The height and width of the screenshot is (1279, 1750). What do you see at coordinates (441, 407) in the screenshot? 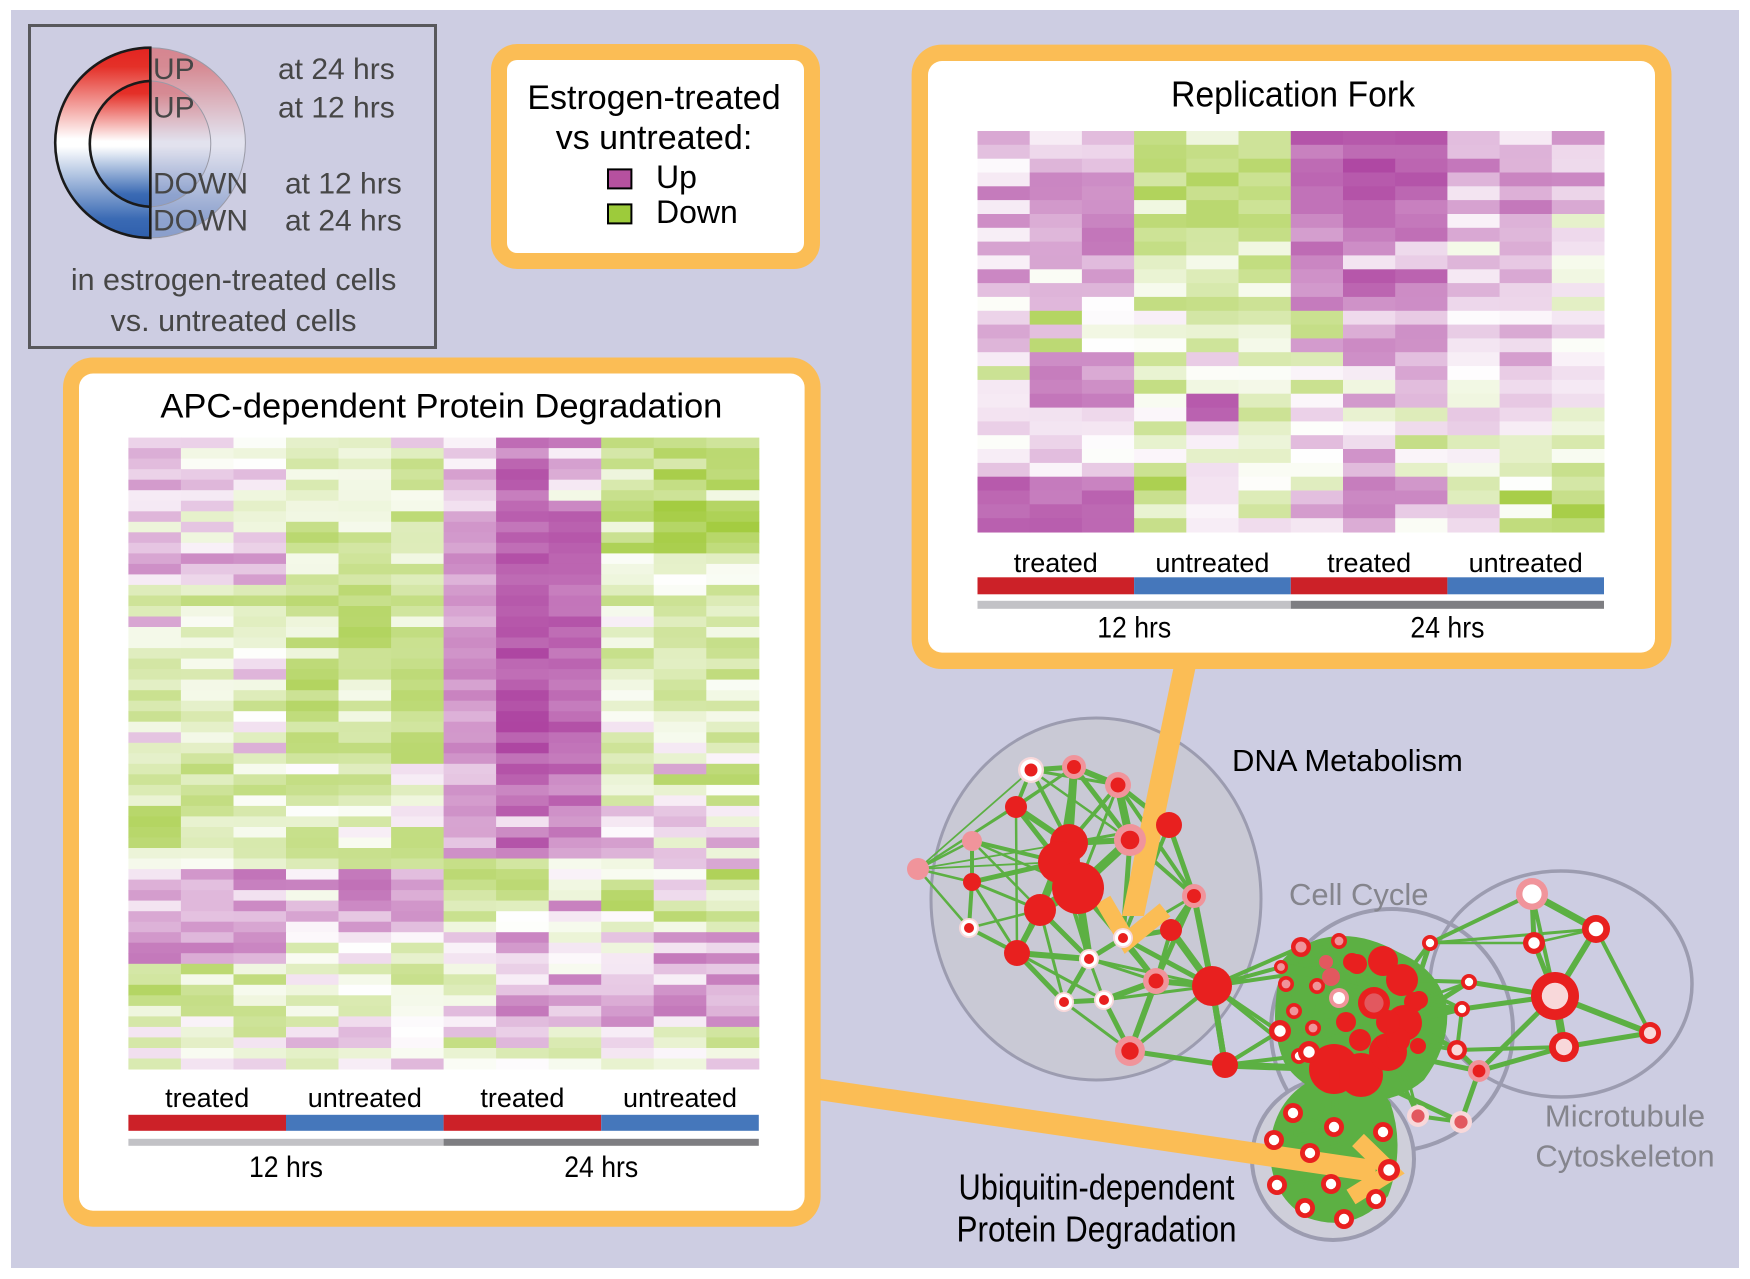
I see `svg-text:APC-dependent Protein Degradat: APC-dependent Protein Degradation` at bounding box center [441, 407].